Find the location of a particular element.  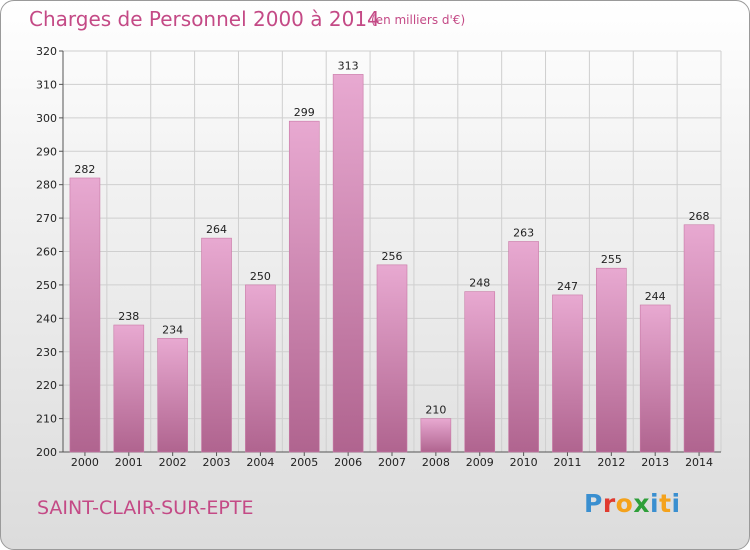

logo-letter: x is located at coordinates (641, 503).